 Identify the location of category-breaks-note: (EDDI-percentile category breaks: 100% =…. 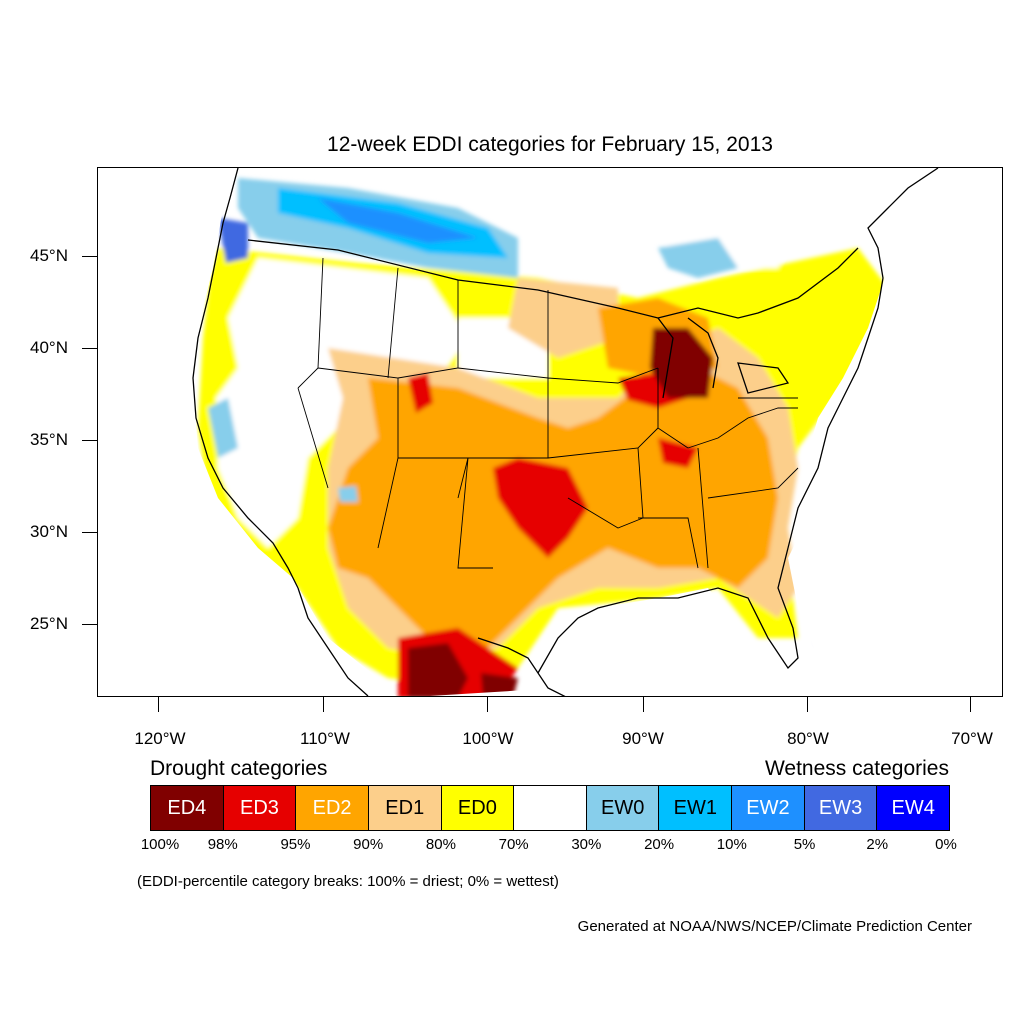
(348, 881).